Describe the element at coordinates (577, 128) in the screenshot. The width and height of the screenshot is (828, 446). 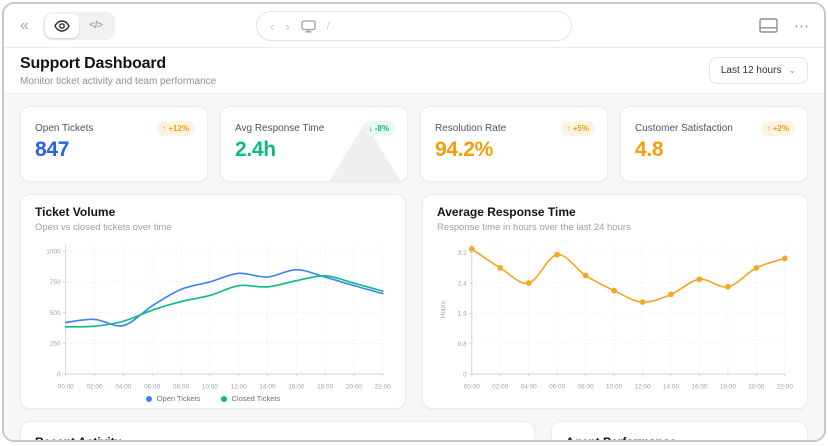
I see `delta-badge: ↑ +5%` at that location.